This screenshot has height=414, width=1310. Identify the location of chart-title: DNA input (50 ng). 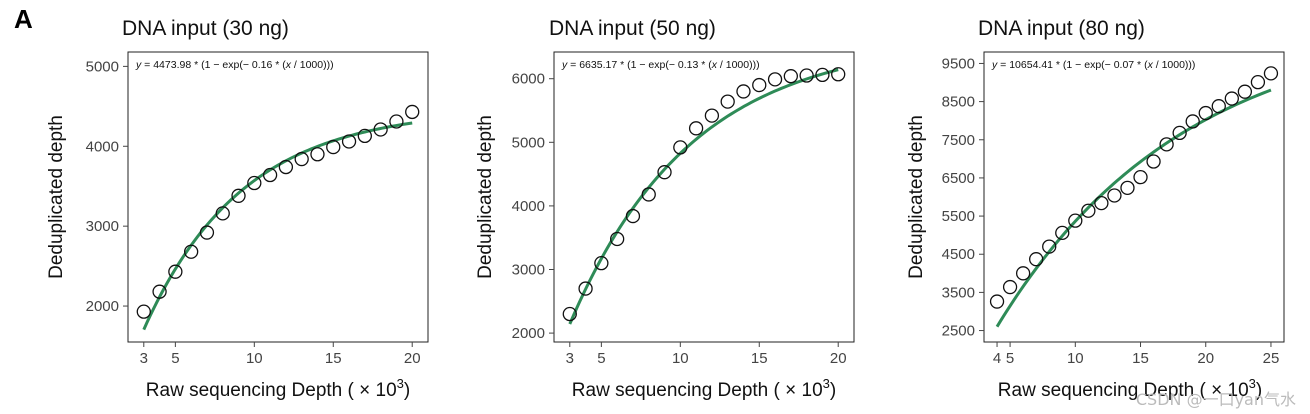
(632, 28).